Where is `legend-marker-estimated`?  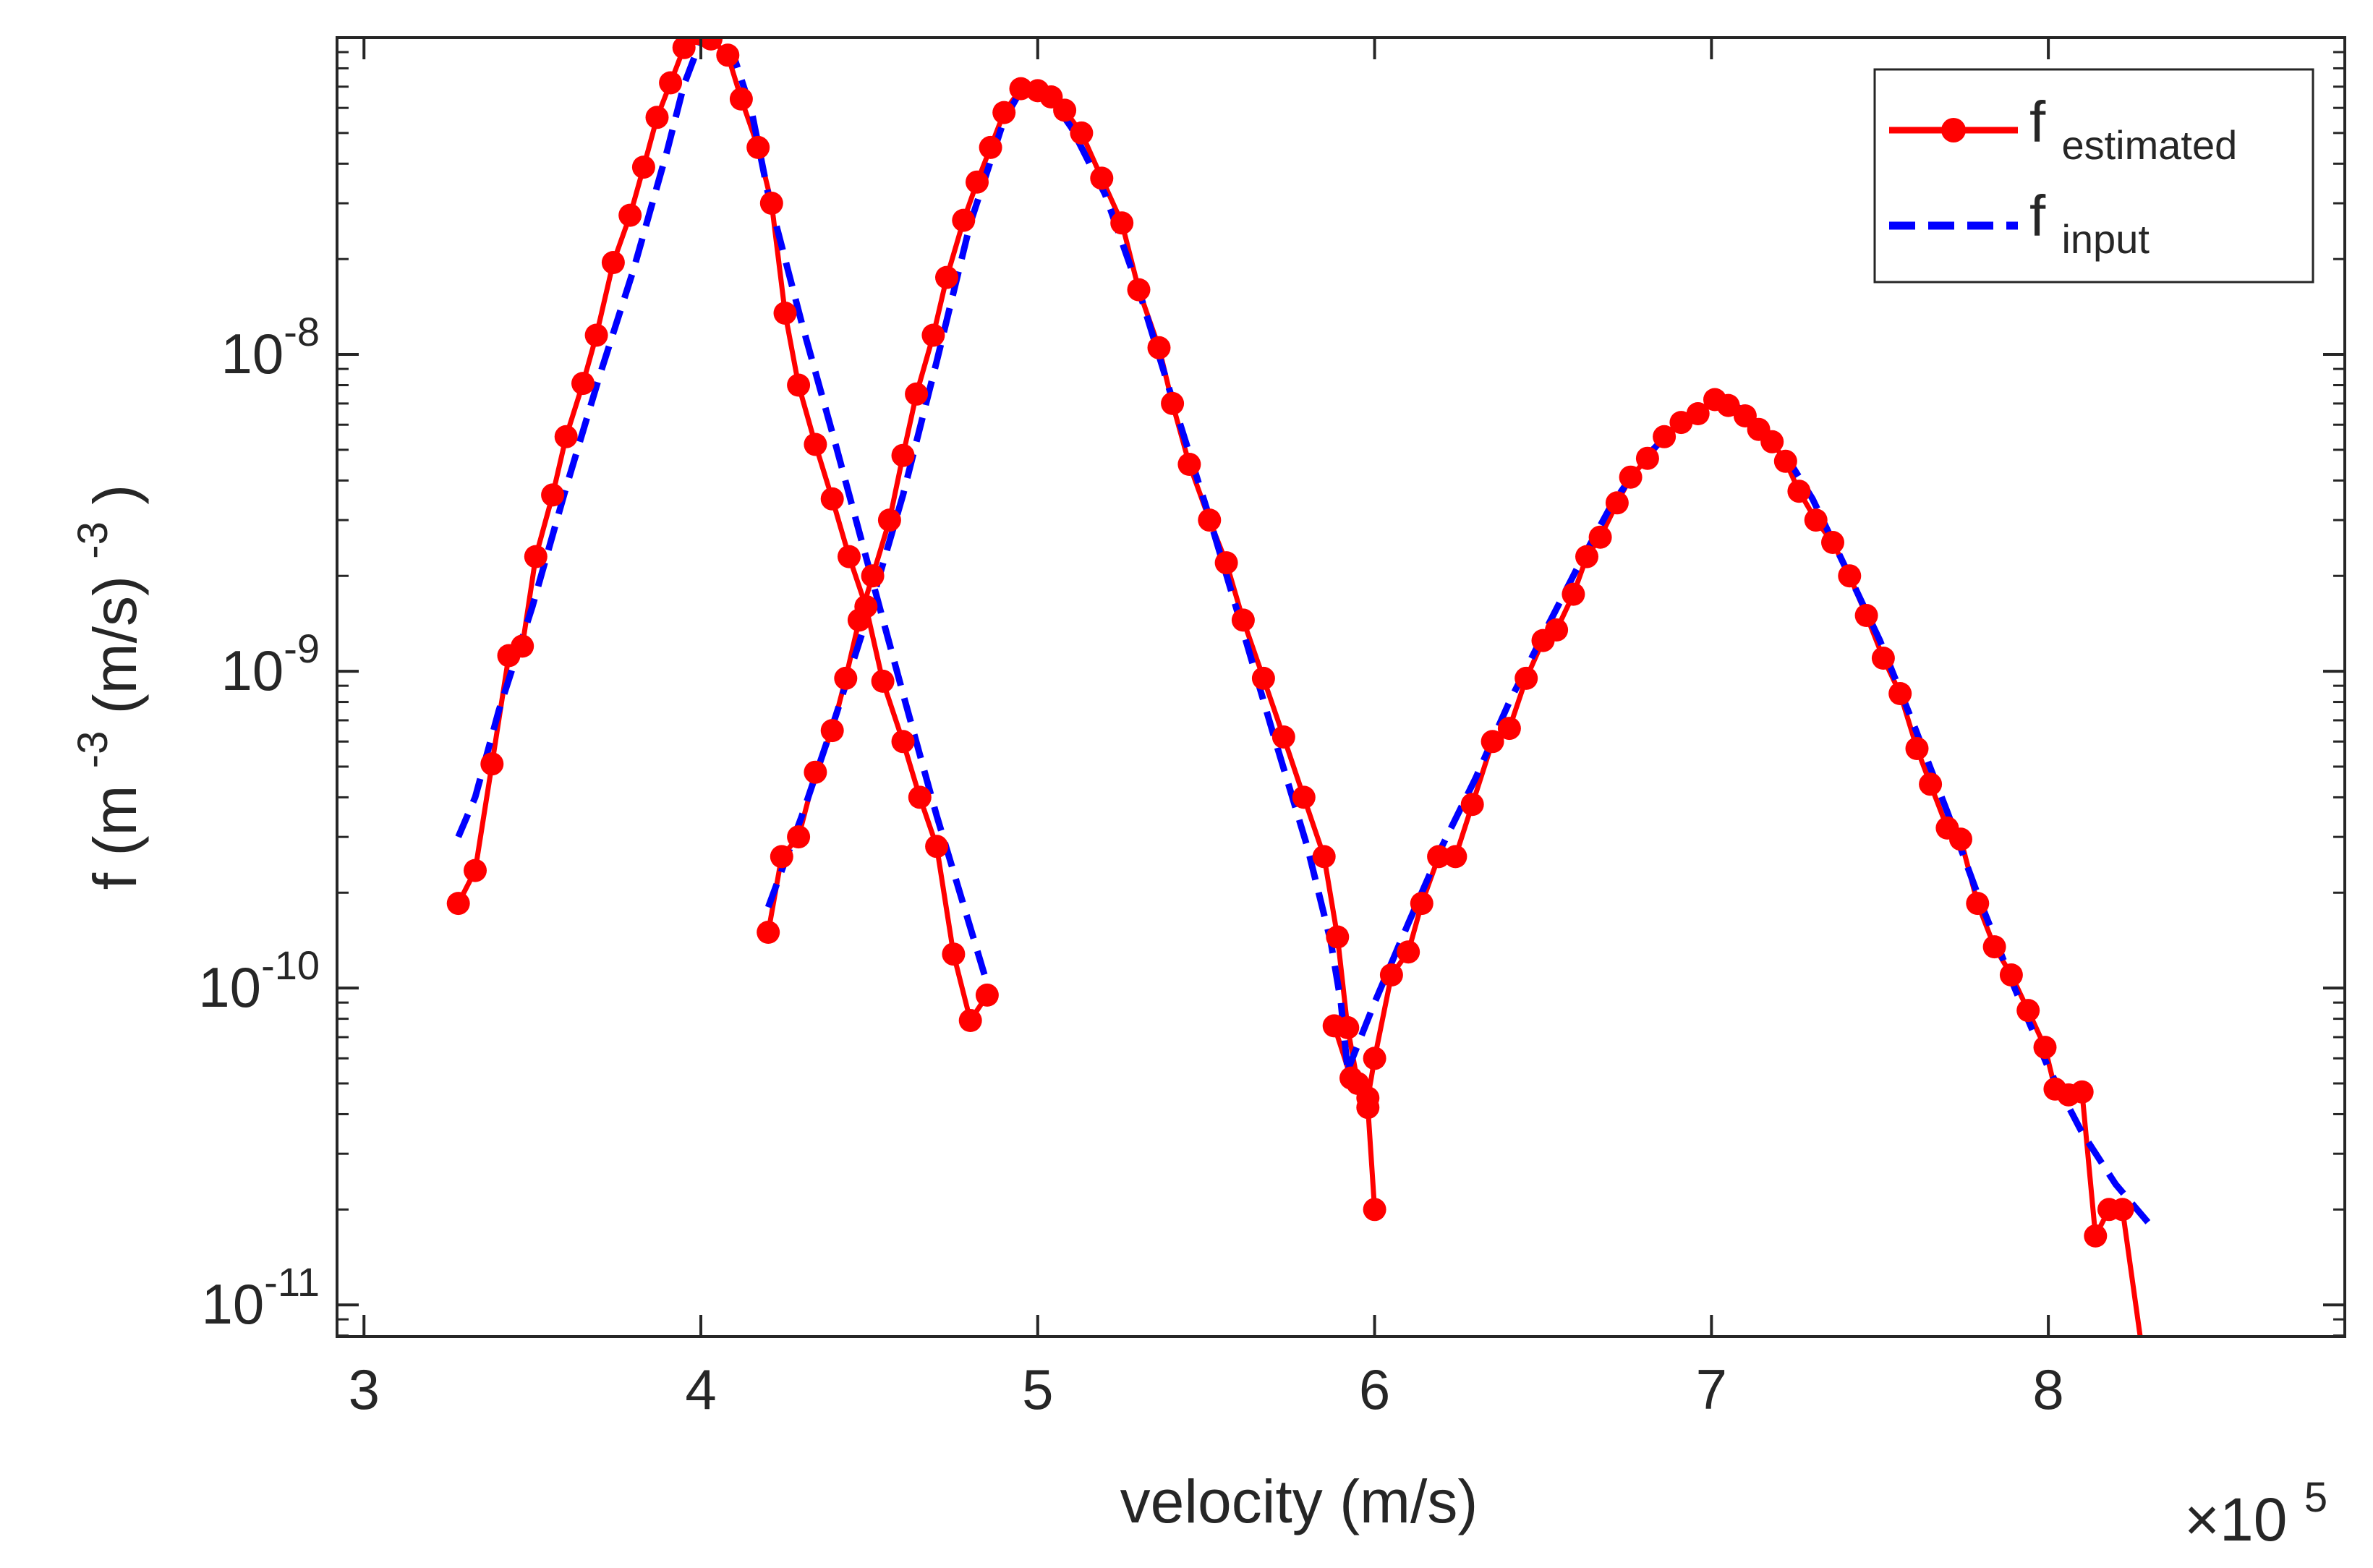 legend-marker-estimated is located at coordinates (1953, 130).